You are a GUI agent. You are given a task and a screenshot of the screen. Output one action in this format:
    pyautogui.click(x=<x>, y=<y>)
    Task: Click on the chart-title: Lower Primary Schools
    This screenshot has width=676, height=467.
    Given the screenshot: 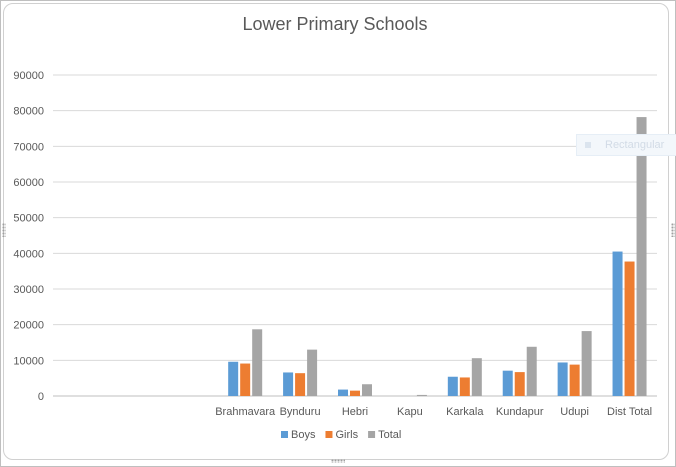 What is the action you would take?
    pyautogui.click(x=335, y=24)
    